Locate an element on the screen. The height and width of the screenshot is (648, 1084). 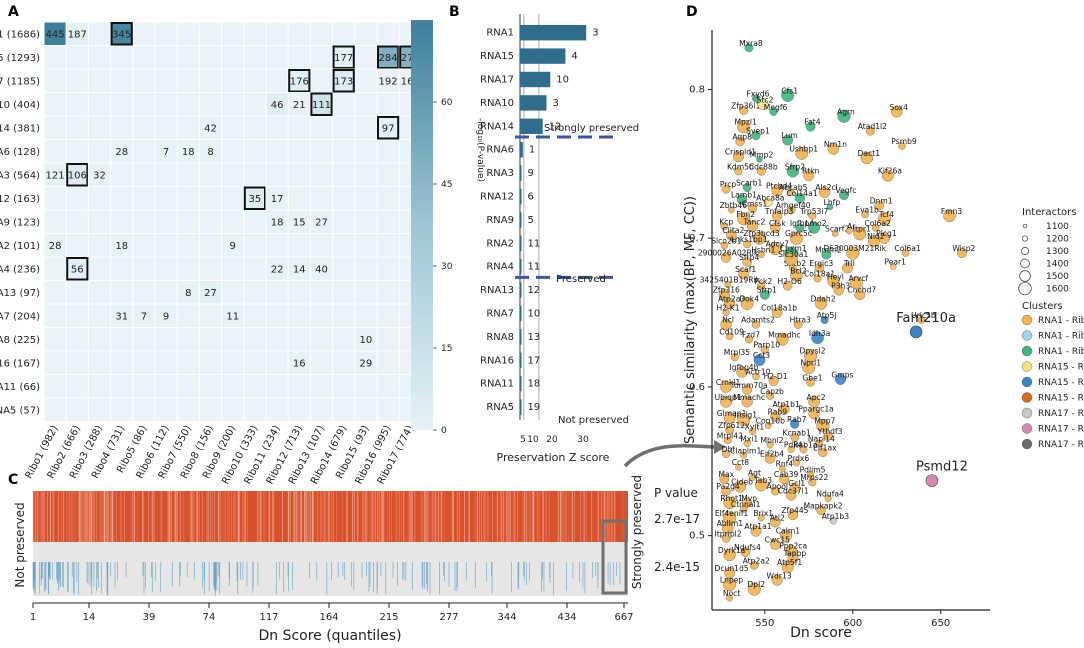
strip-bottom is located at coordinates (330, 569).